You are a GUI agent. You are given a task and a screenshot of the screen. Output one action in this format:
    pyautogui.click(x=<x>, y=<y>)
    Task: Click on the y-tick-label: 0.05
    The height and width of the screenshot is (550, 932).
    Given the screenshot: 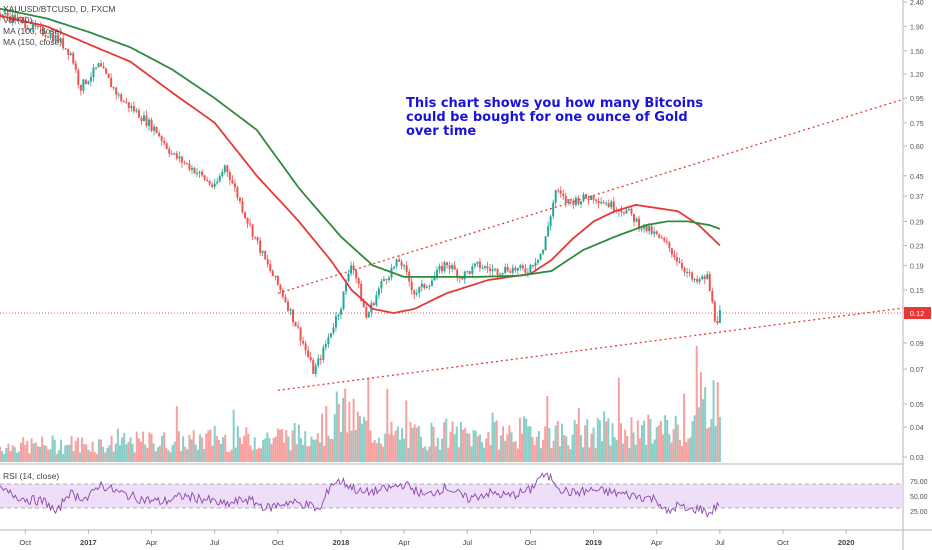 What is the action you would take?
    pyautogui.click(x=917, y=405)
    